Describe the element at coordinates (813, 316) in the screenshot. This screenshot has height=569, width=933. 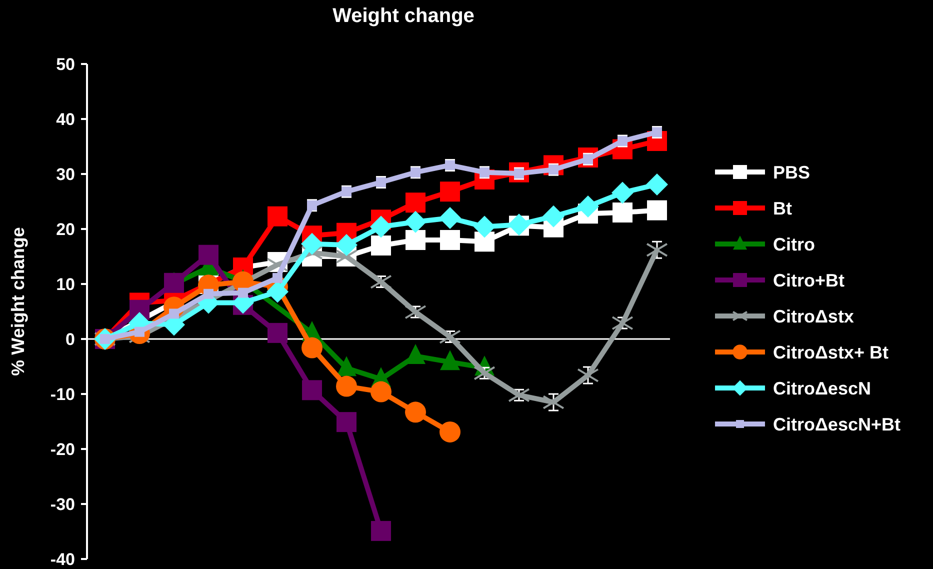
I see `legend-label: CitroΔstx` at that location.